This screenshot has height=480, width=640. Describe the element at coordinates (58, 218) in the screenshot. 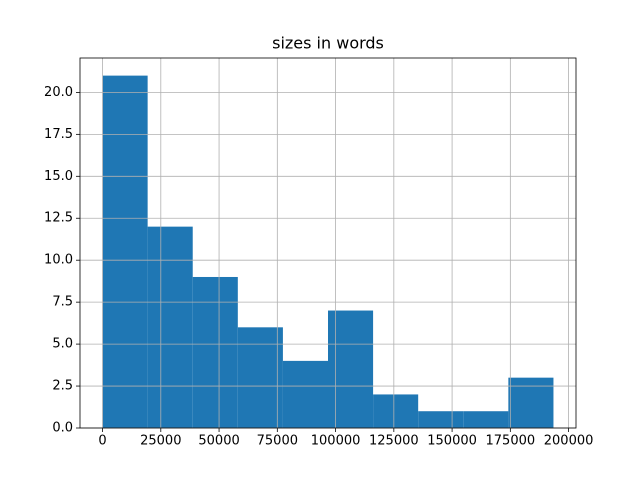

I see `y-tick-label: 12.5` at that location.